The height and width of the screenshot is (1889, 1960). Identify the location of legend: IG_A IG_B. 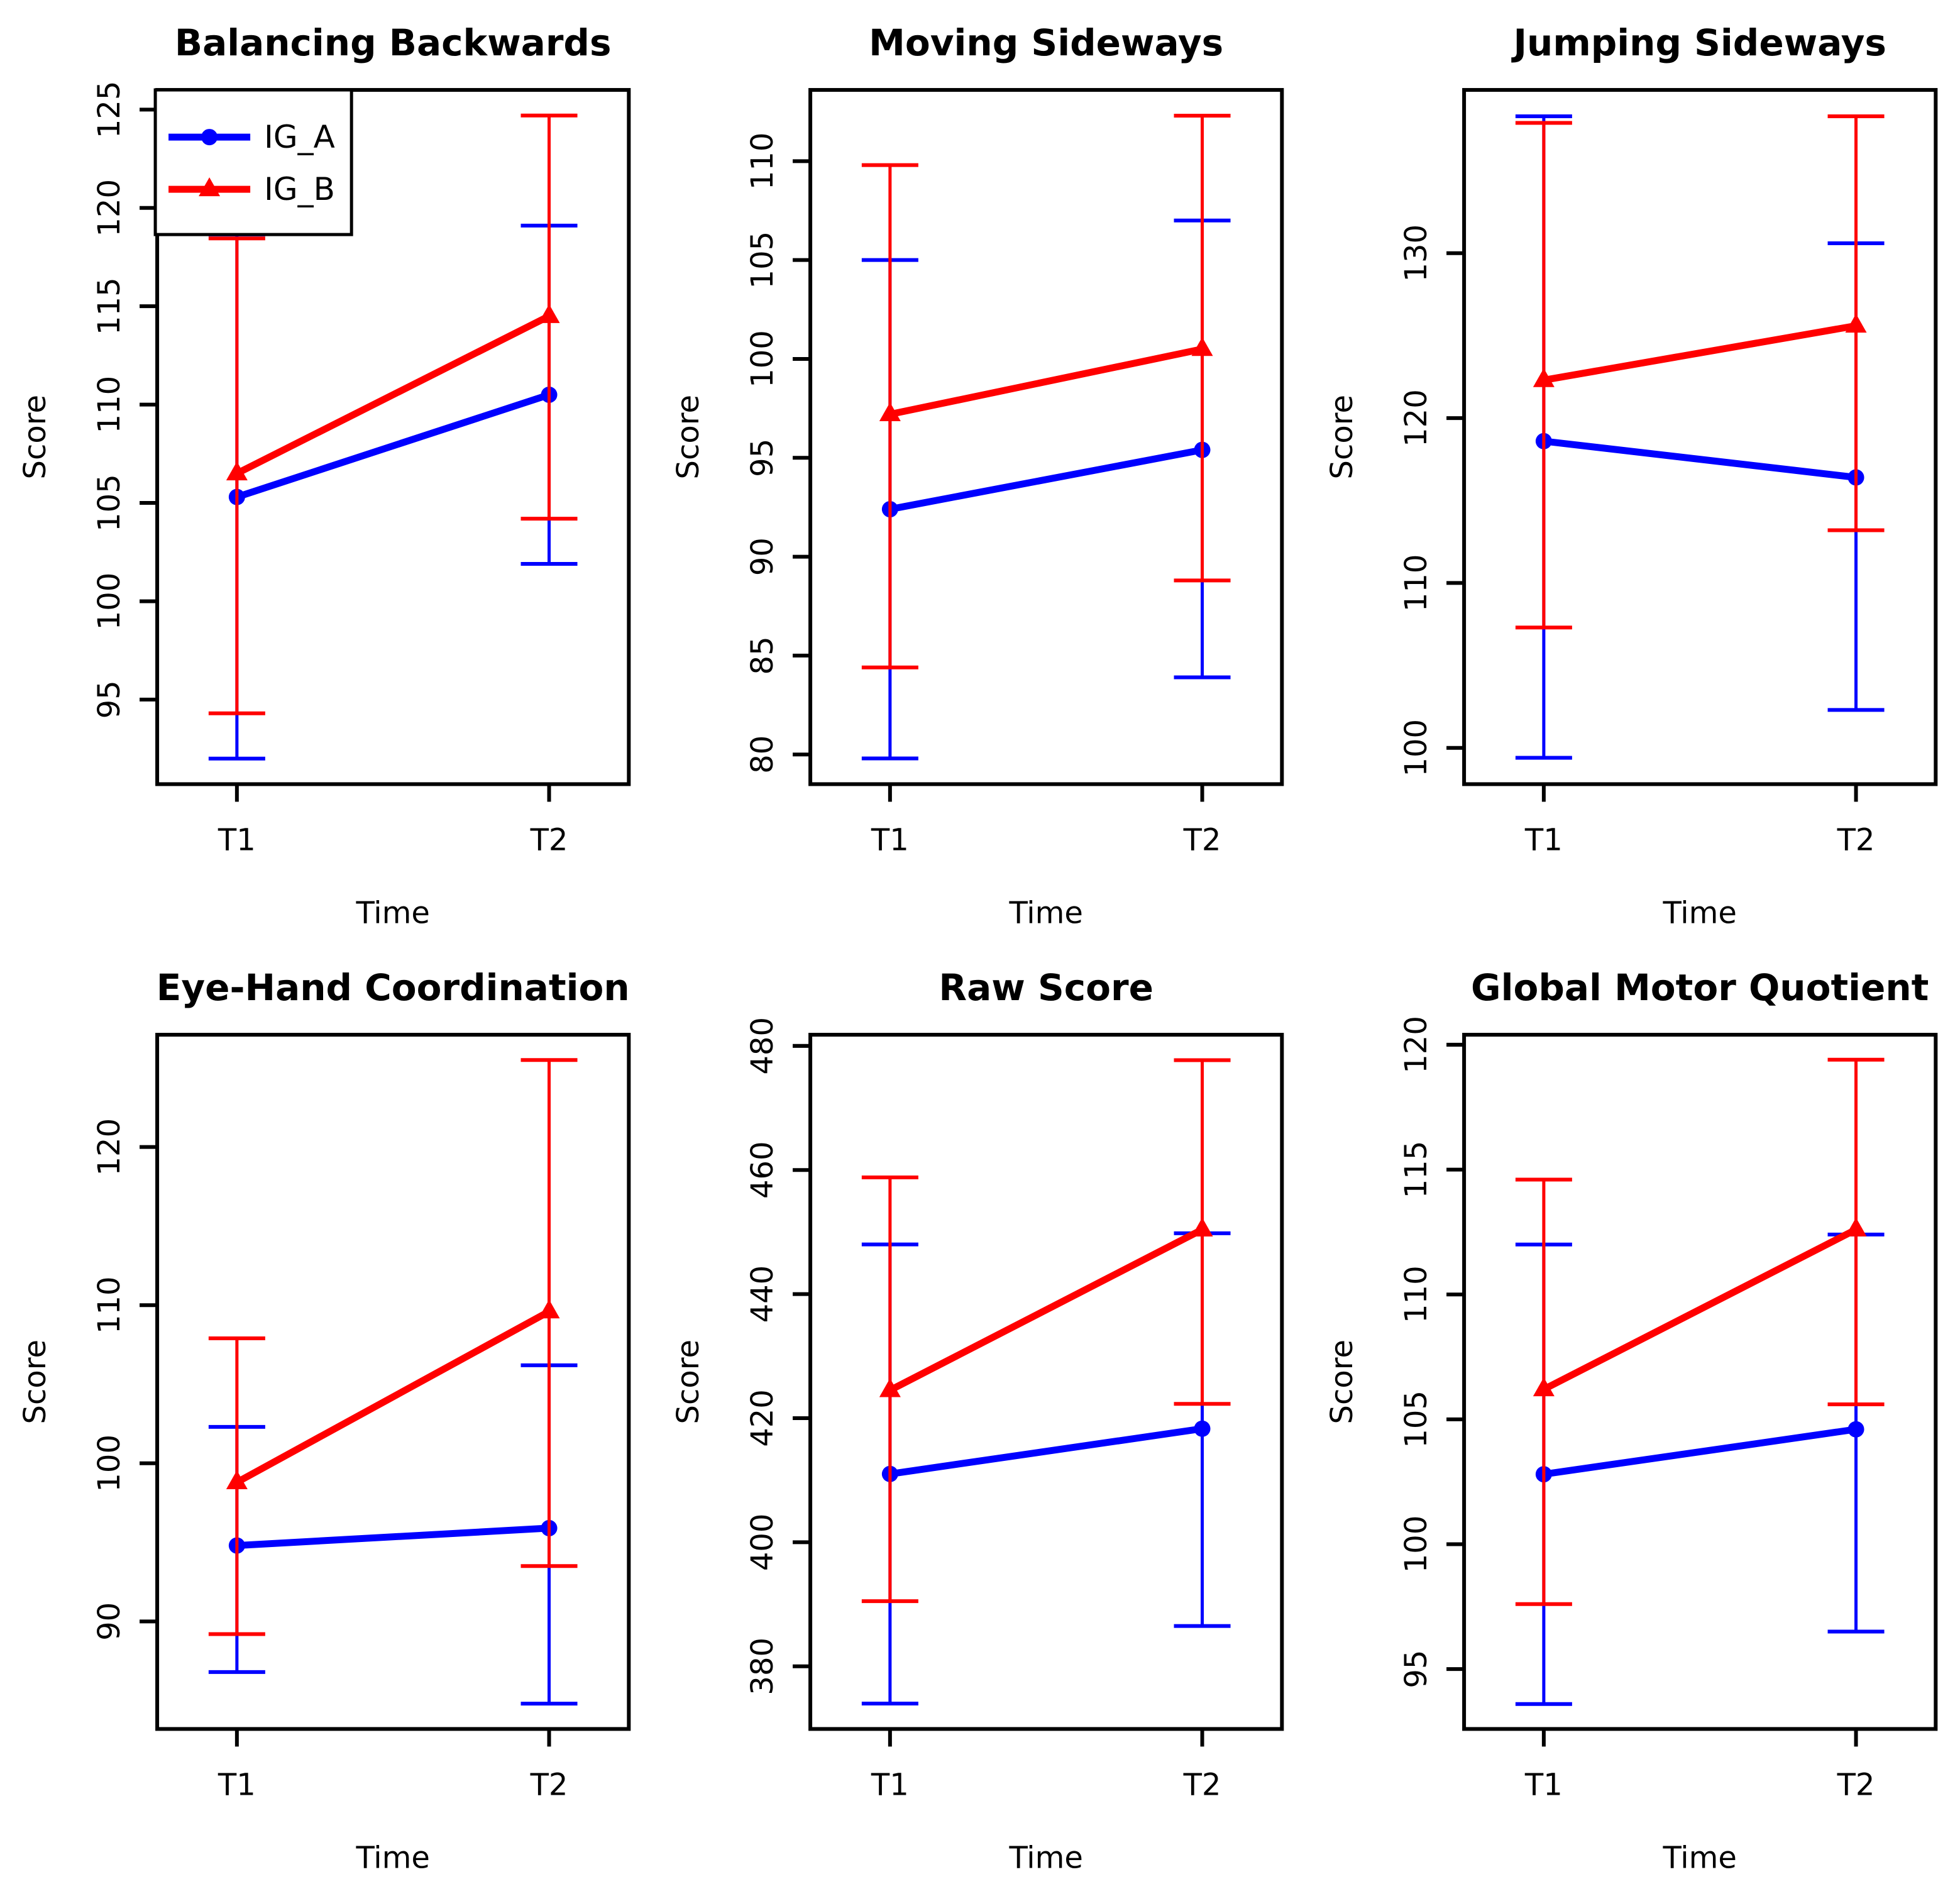
(253, 162).